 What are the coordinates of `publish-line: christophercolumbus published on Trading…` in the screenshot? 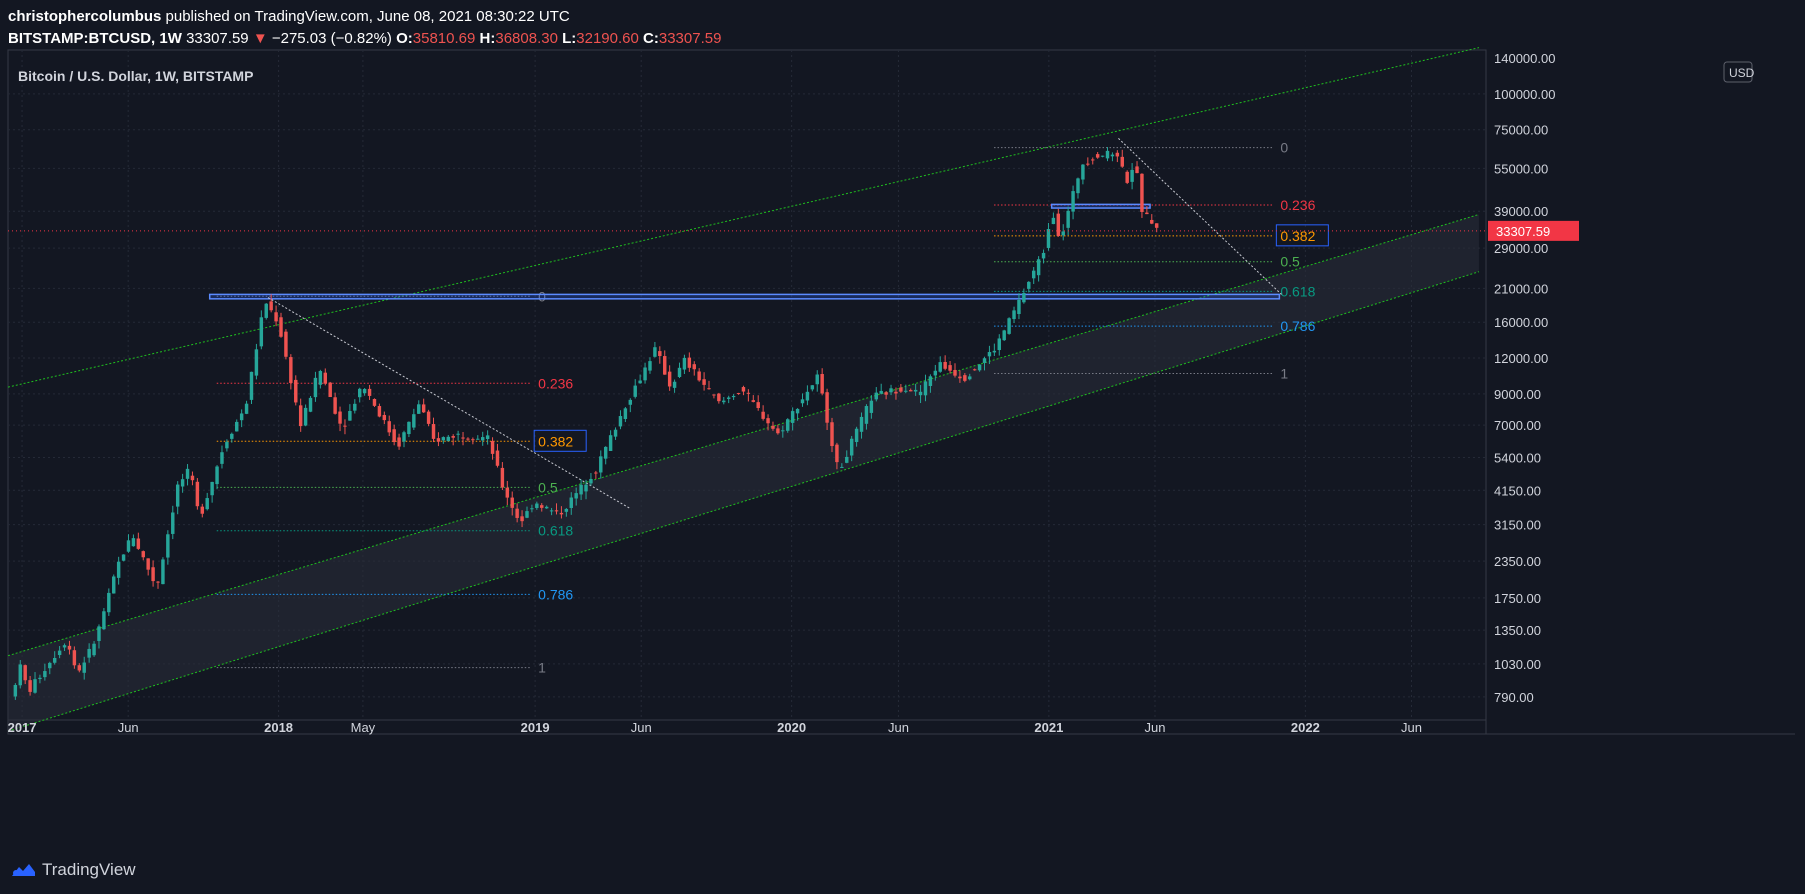 It's located at (364, 17).